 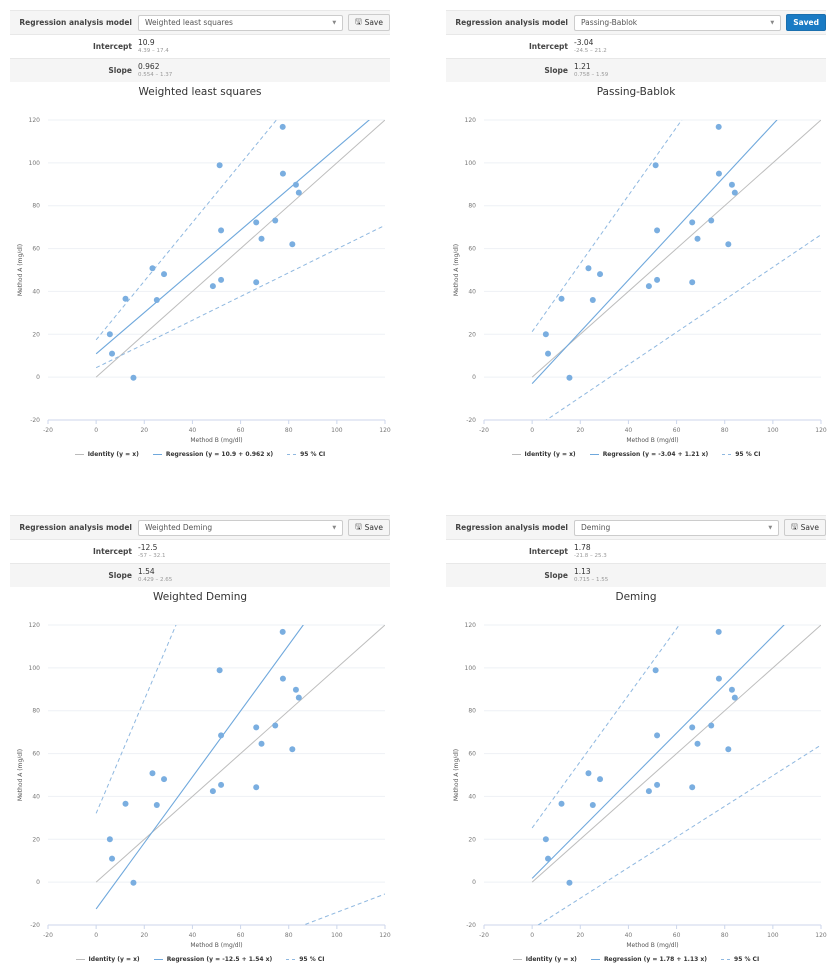 What do you see at coordinates (648, 454) in the screenshot?
I see `legend-regression: Regression (y = -3.04 + 1.21 x)` at bounding box center [648, 454].